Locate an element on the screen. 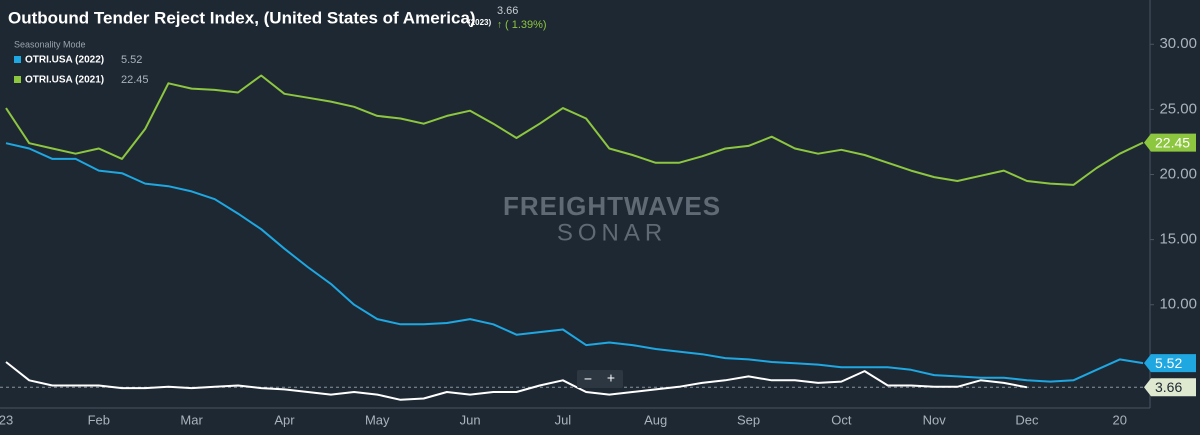  end-value-label: 3.66 is located at coordinates (1168, 387).